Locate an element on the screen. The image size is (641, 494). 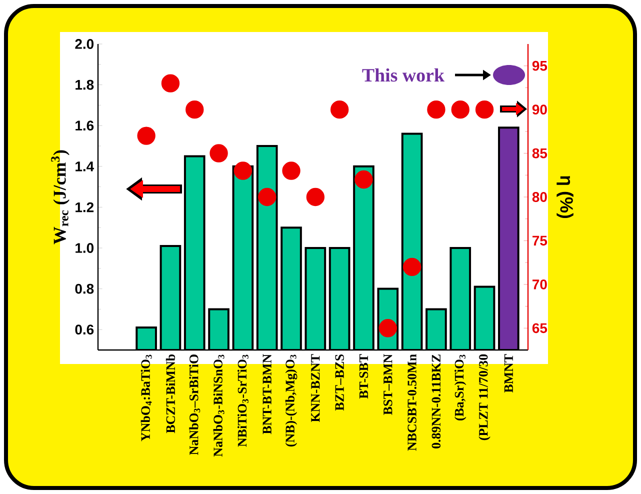
y-tick-label: 1.2 is located at coordinates (85, 207).